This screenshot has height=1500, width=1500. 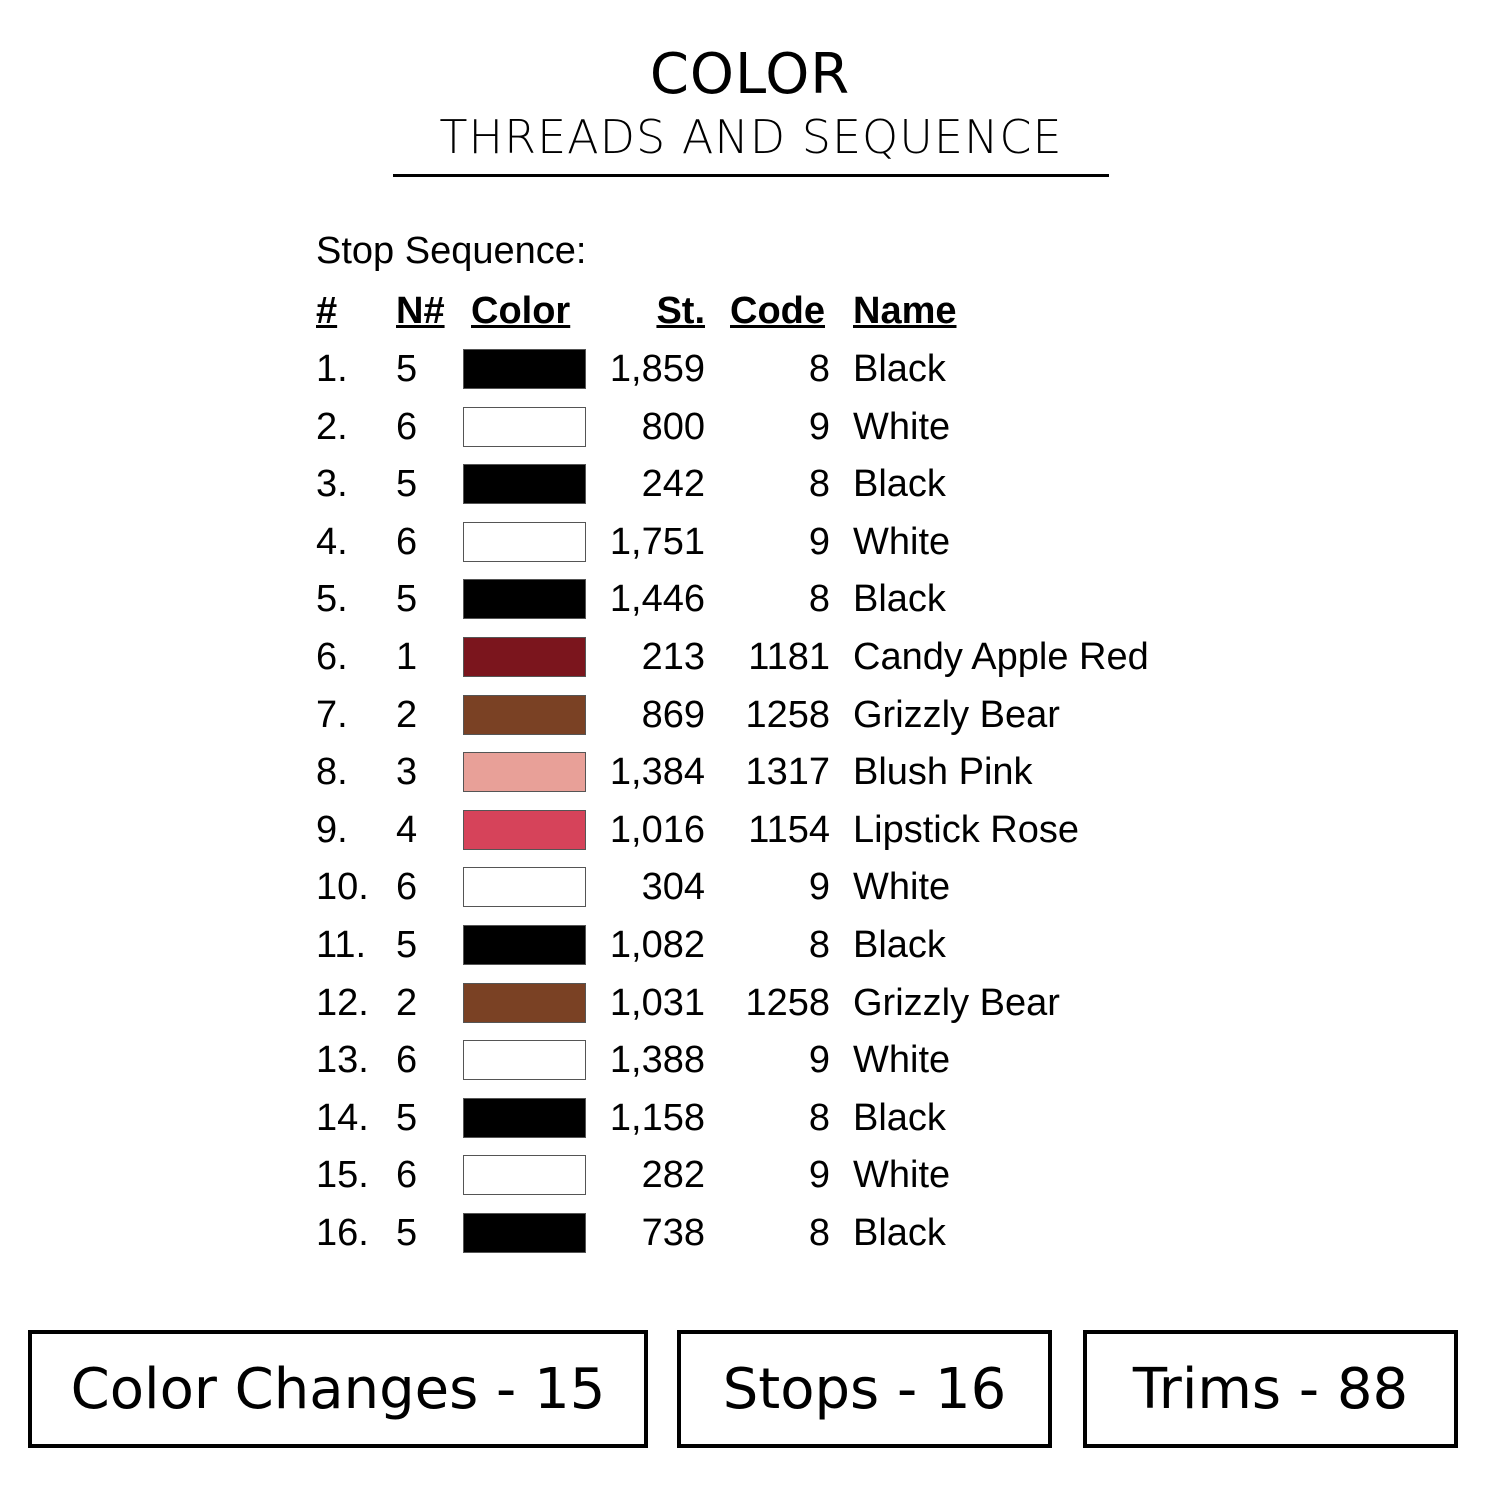 I want to click on table-row: 13. 6 1,388 9 White, so click(x=750, y=1060).